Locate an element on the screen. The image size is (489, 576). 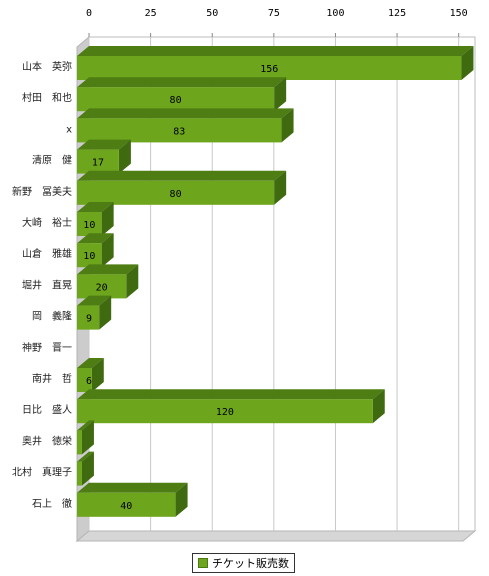
category-label: x is located at coordinates (69, 129).